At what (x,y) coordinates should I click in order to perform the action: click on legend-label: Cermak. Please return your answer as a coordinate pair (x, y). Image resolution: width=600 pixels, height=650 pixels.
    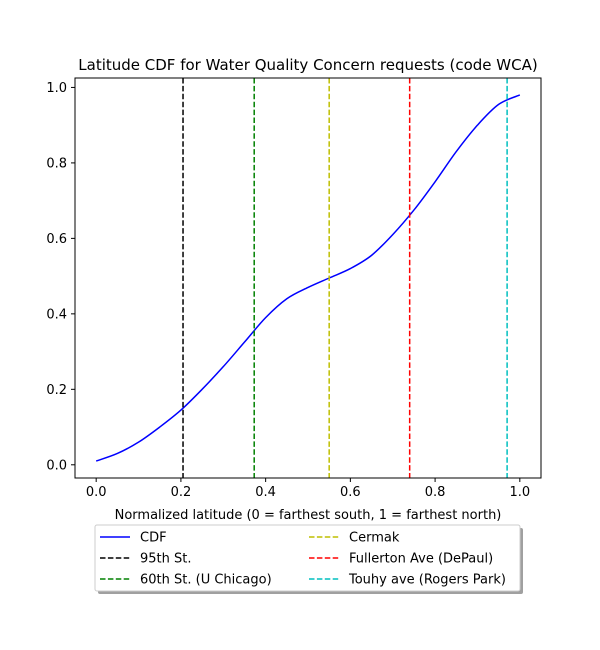
    Looking at the image, I should click on (374, 538).